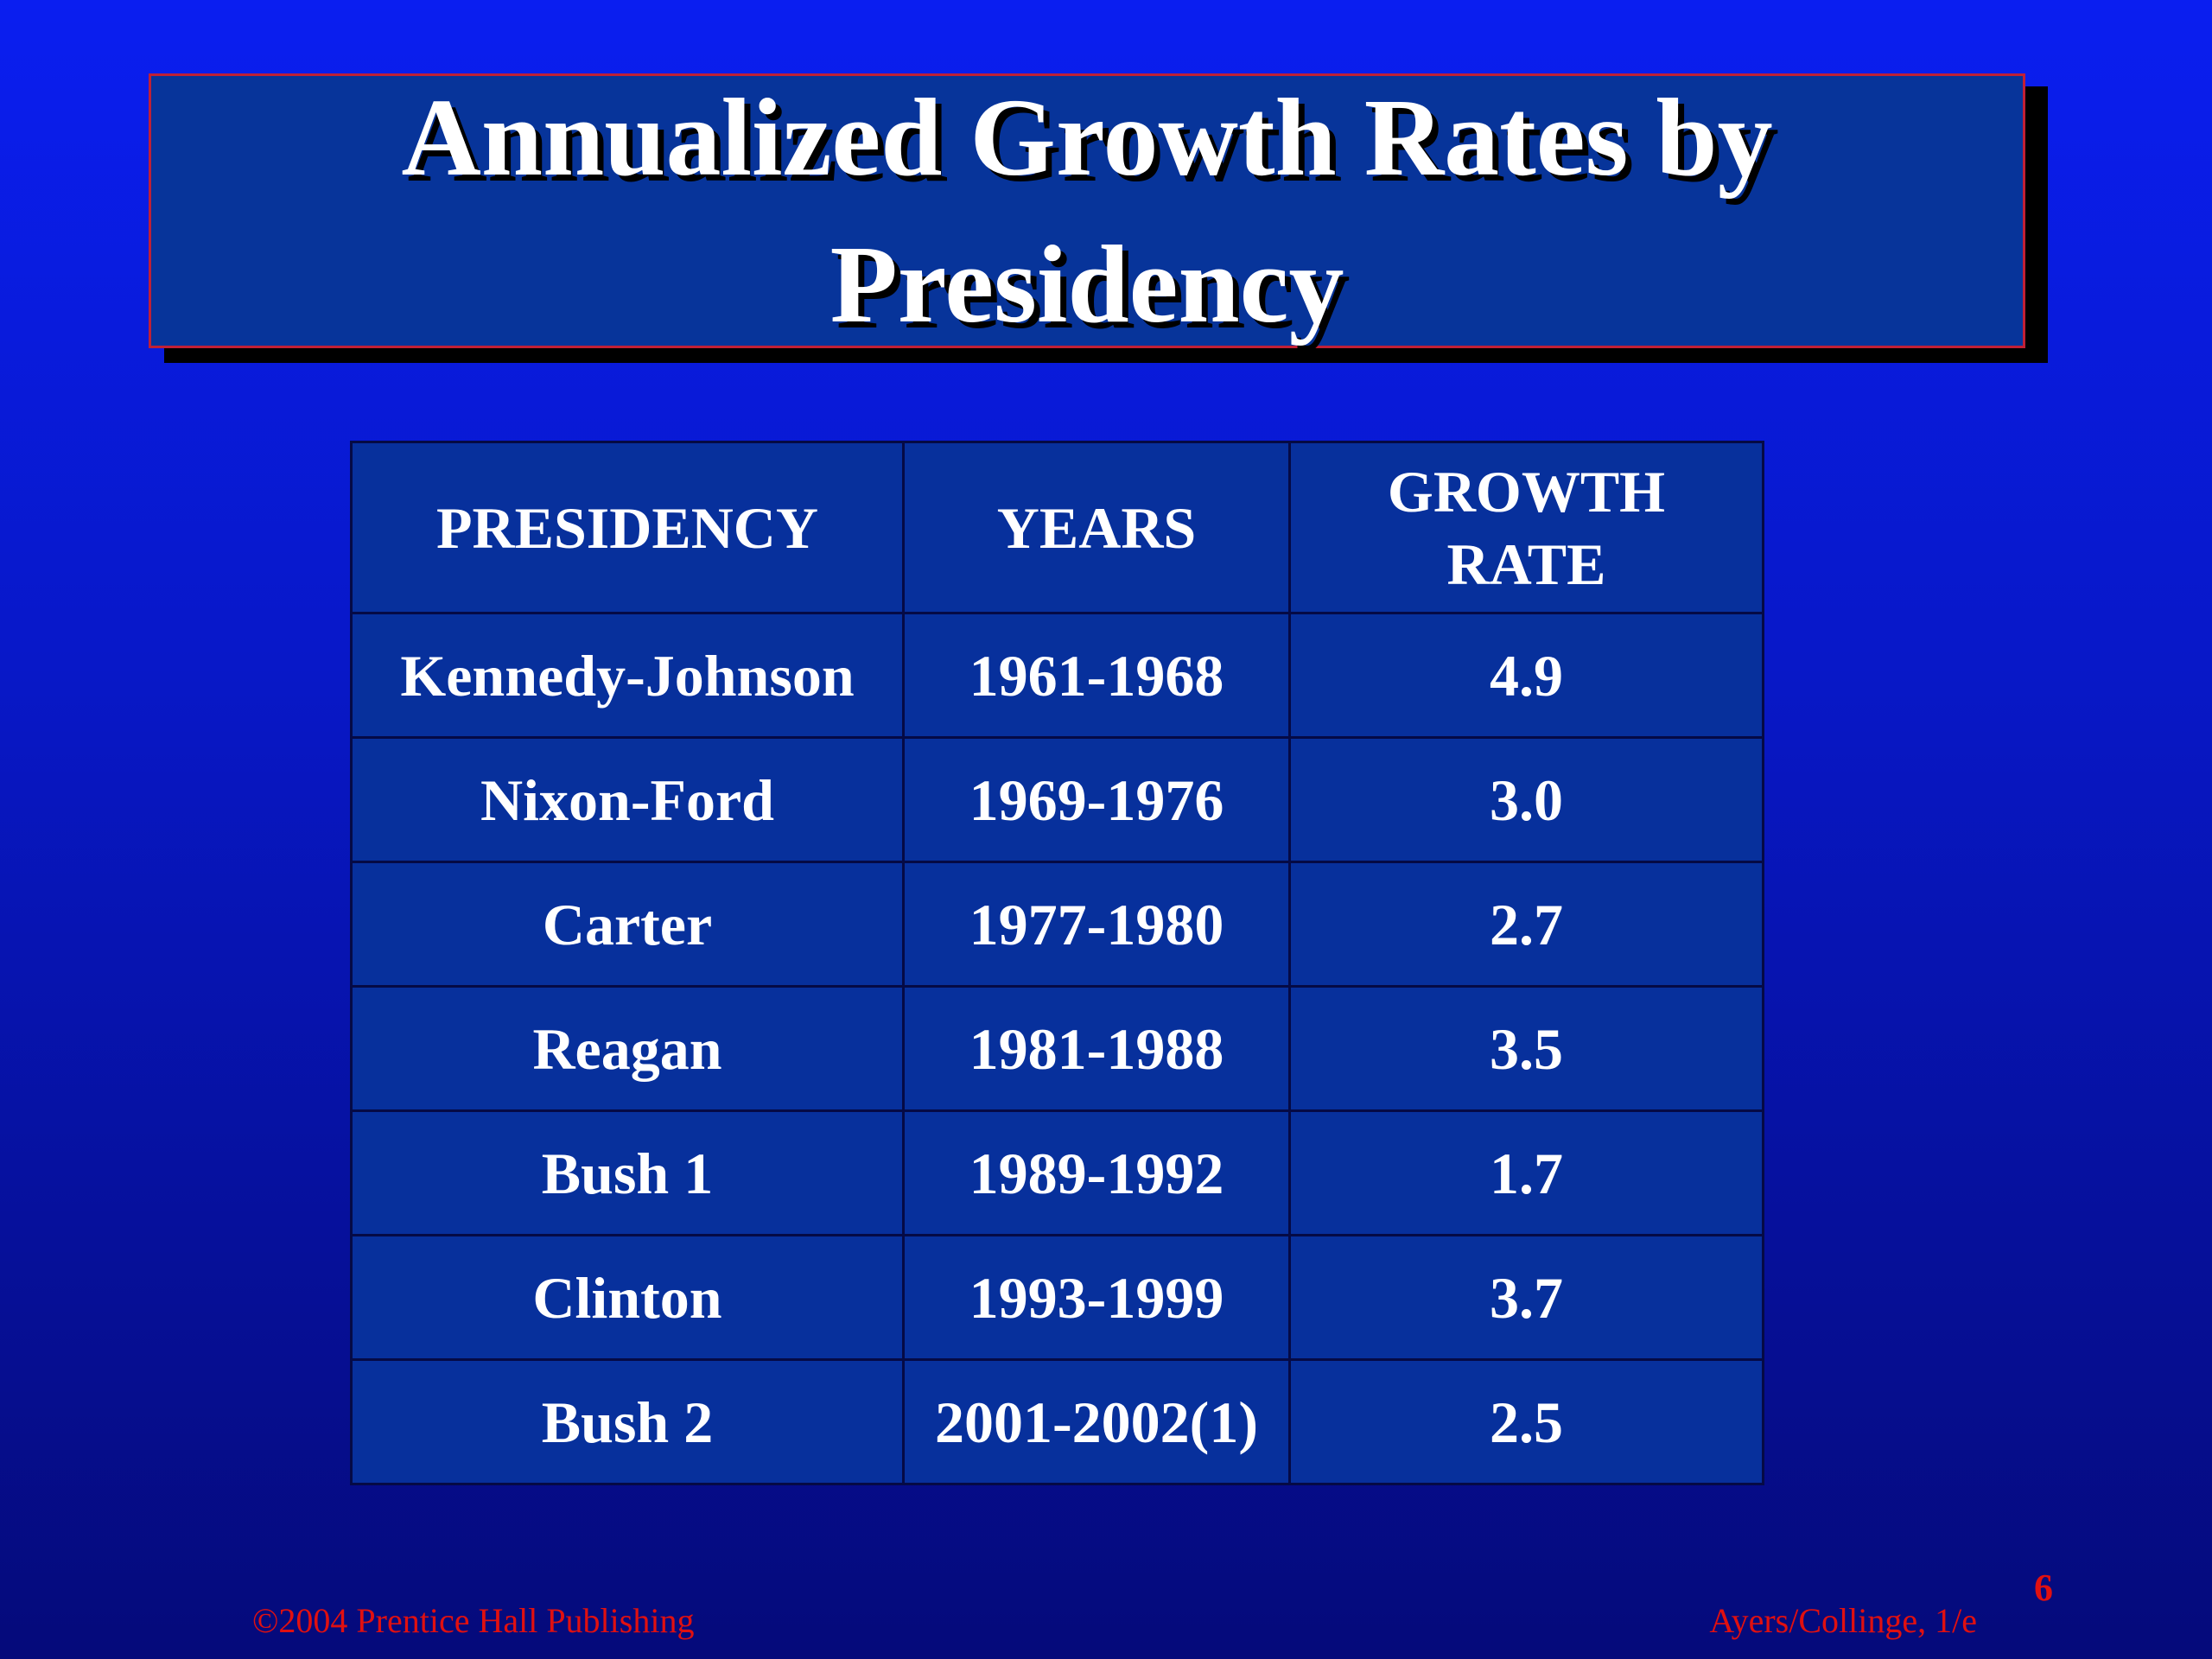  Describe the element at coordinates (1096, 1297) in the screenshot. I see `cell-years: 1993-1999` at that location.